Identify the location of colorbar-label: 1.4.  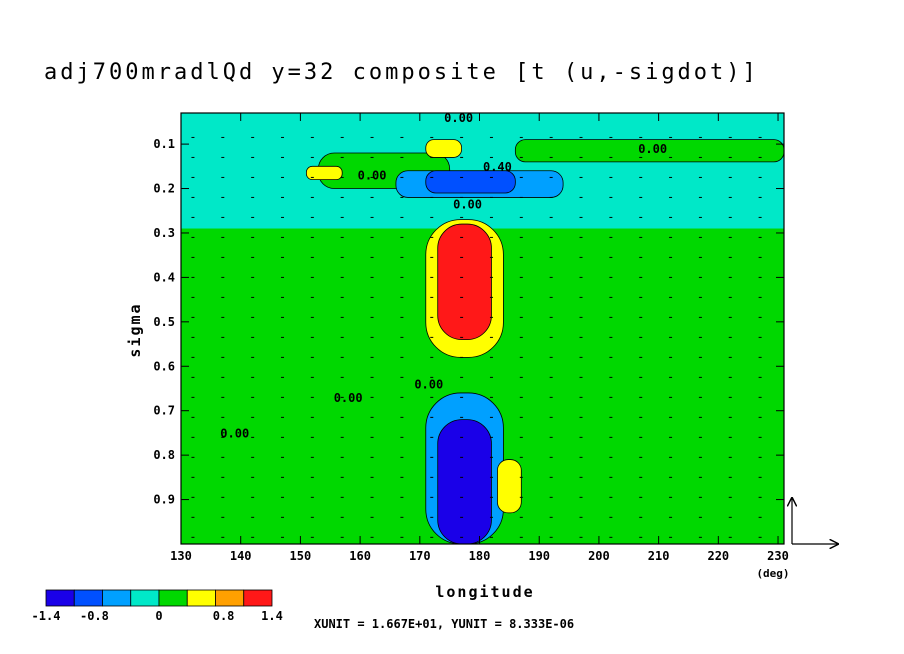
(272, 616).